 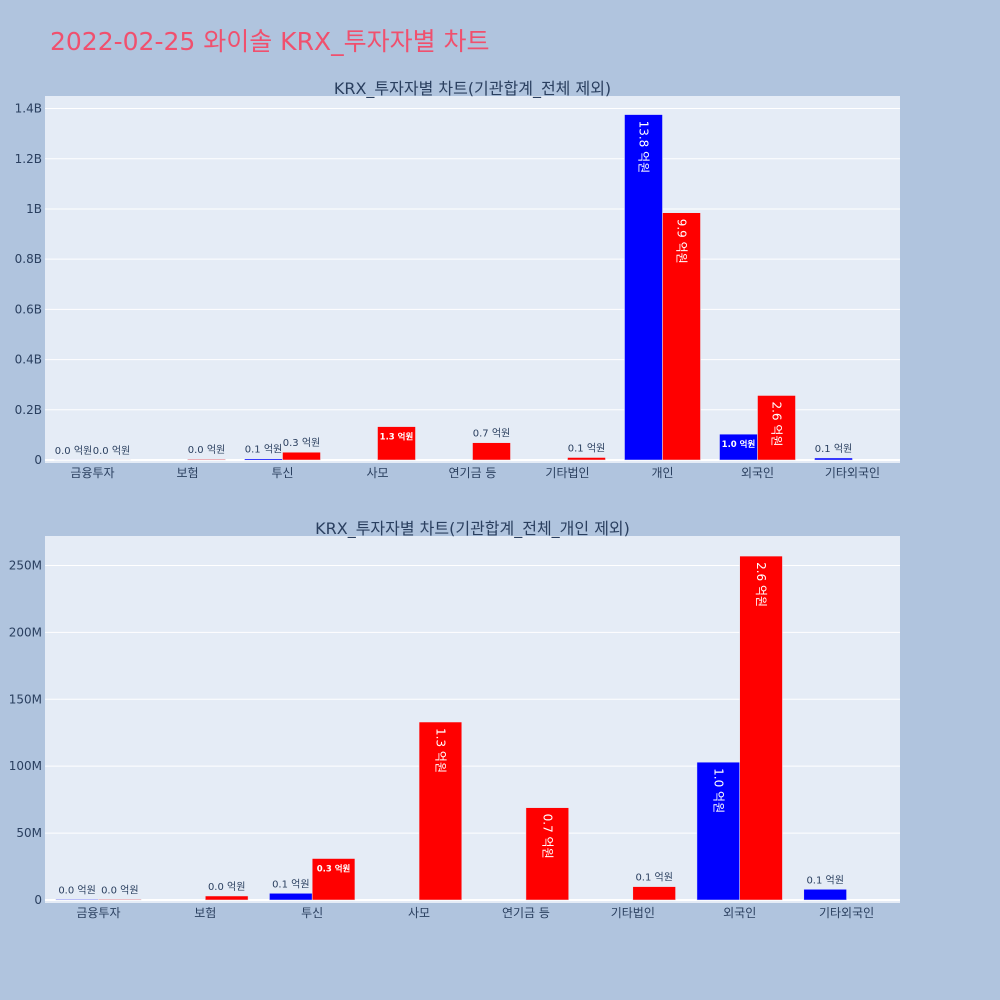 What do you see at coordinates (28, 360) in the screenshot?
I see `y-tick-label: 0.4B` at bounding box center [28, 360].